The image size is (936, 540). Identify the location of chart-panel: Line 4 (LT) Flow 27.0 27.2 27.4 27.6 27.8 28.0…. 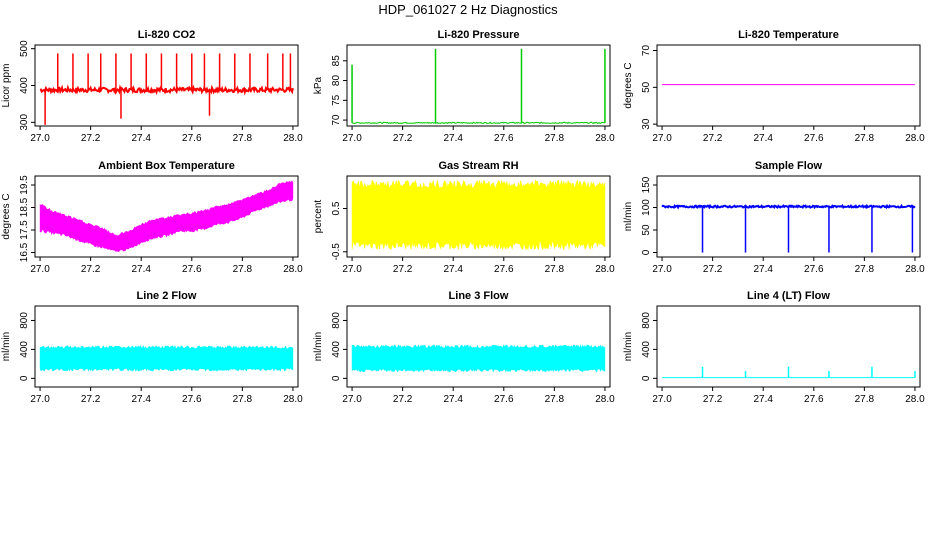
(774, 347).